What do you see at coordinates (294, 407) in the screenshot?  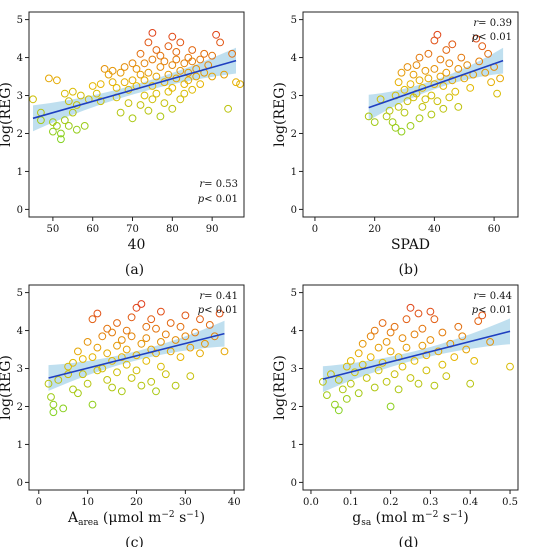 I see `panel-d-y-tick-label: 2` at bounding box center [294, 407].